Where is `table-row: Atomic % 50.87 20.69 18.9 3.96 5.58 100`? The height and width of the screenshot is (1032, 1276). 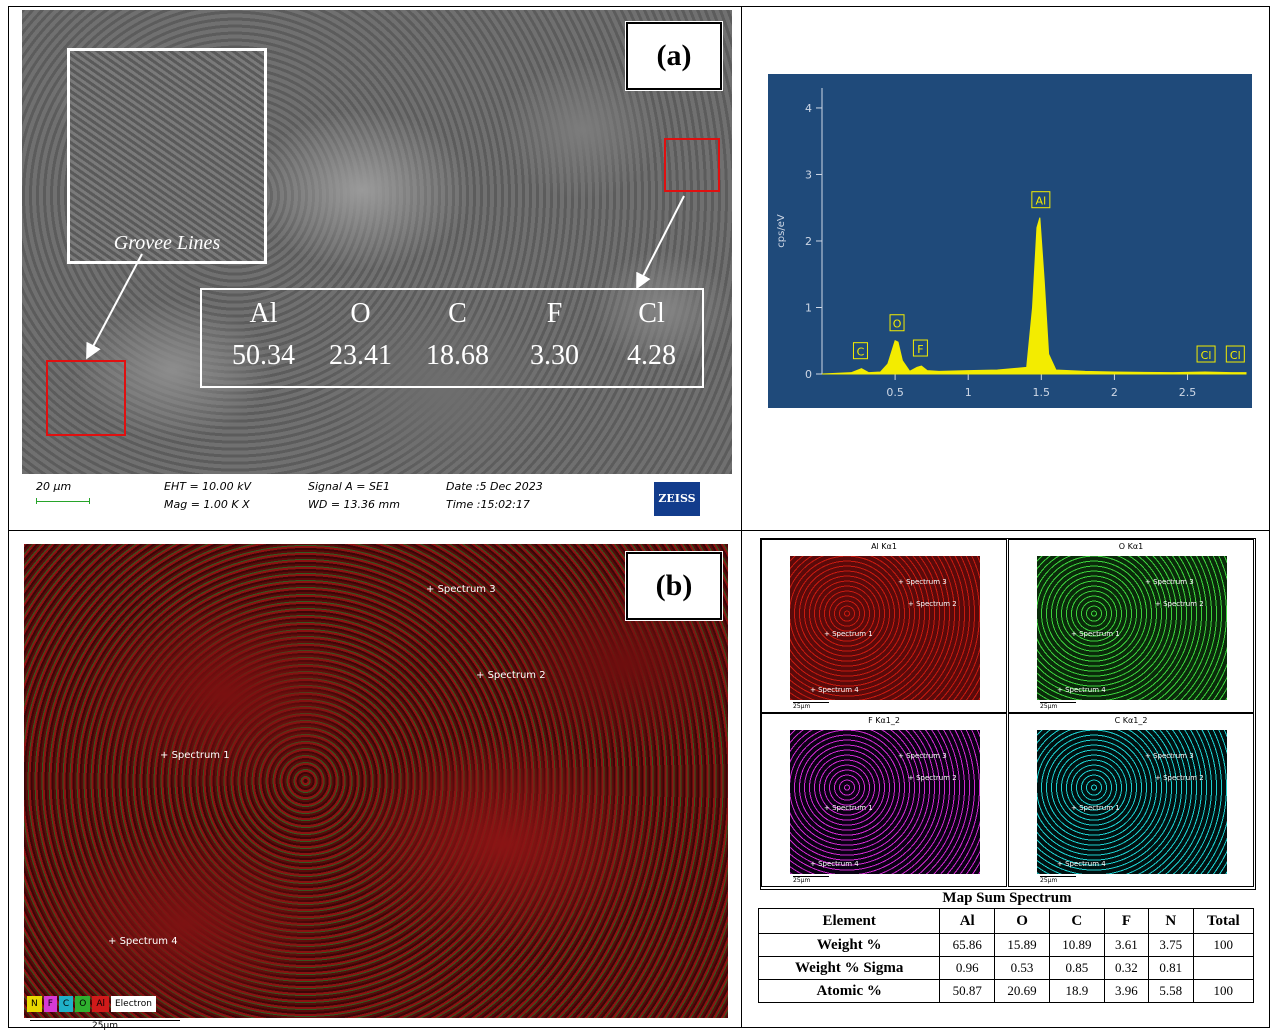
table-row: Atomic % 50.87 20.69 18.9 3.96 5.58 100 is located at coordinates (1005, 991).